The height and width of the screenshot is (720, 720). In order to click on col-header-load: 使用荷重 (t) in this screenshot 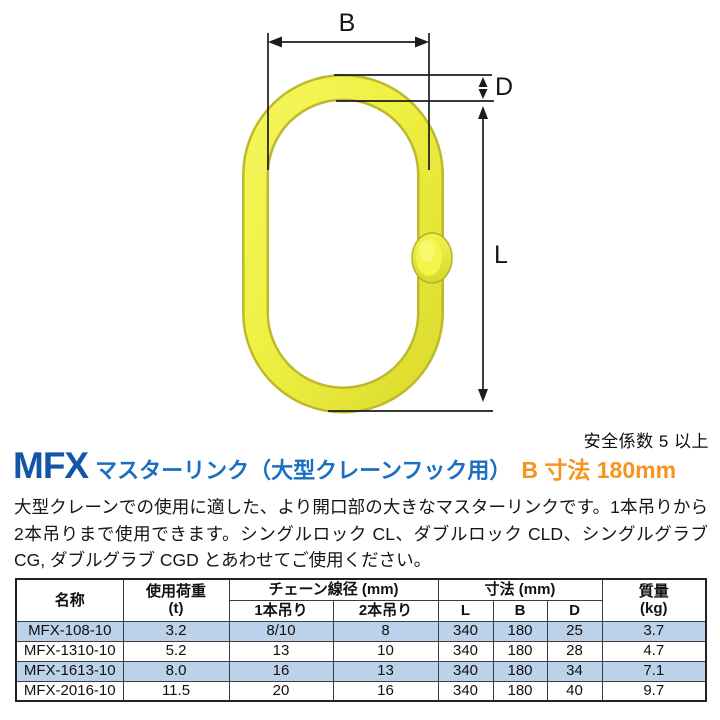, I will do `click(176, 600)`.